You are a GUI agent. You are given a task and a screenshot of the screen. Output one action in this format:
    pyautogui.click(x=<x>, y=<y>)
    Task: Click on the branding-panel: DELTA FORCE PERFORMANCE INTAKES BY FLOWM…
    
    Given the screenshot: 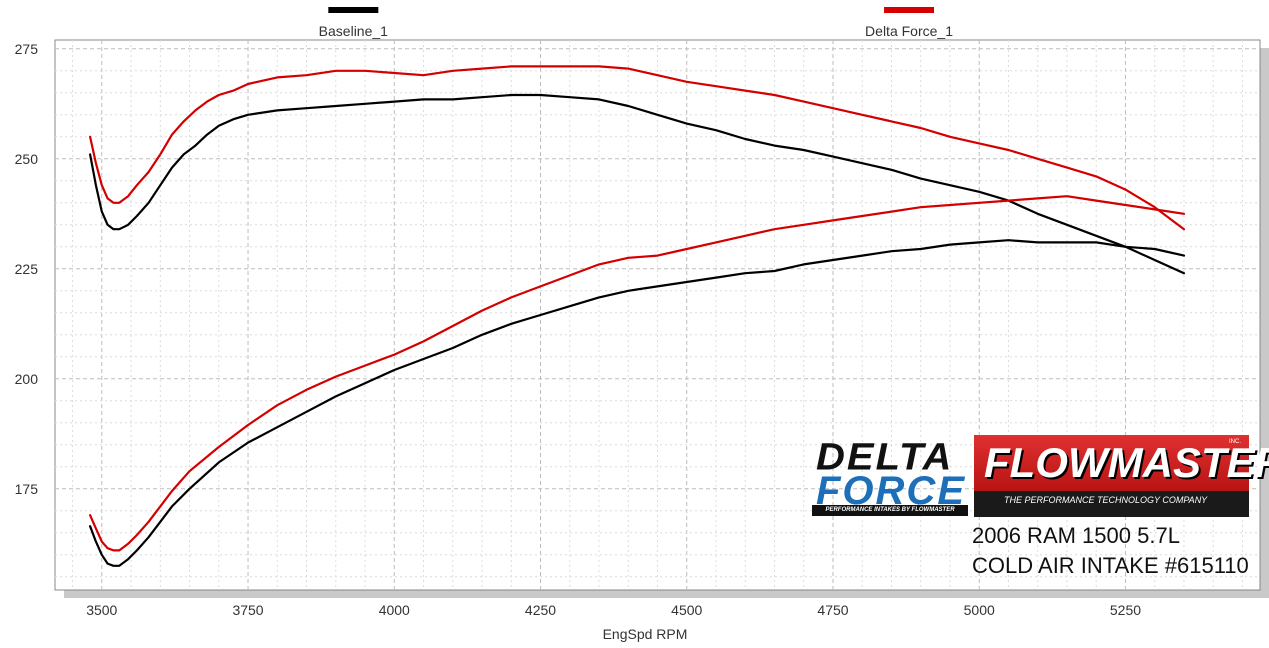 What is the action you would take?
    pyautogui.click(x=1040, y=510)
    